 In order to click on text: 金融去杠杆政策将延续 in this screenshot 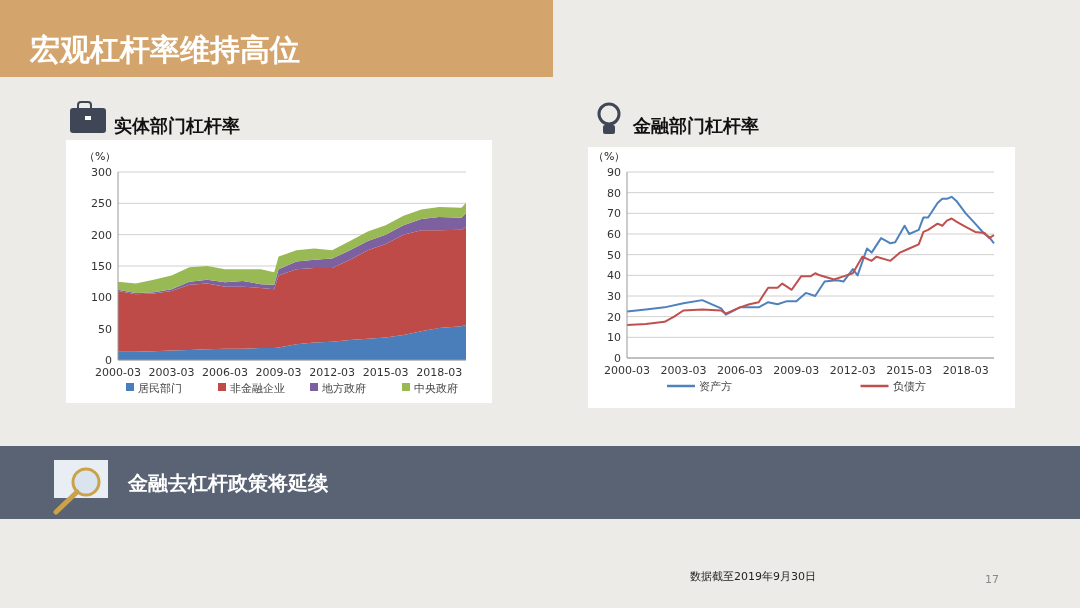, I will do `click(228, 483)`.